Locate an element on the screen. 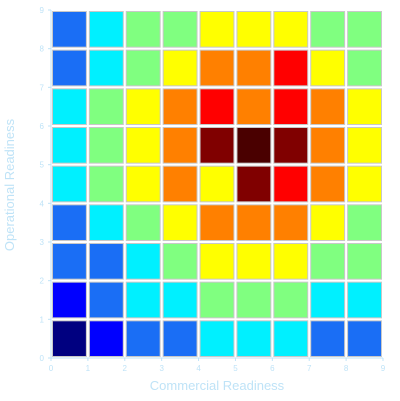 The height and width of the screenshot is (401, 400). y-tick-labels: 0 1 2 3 4 5 6 7 8 9 is located at coordinates (42, 184).